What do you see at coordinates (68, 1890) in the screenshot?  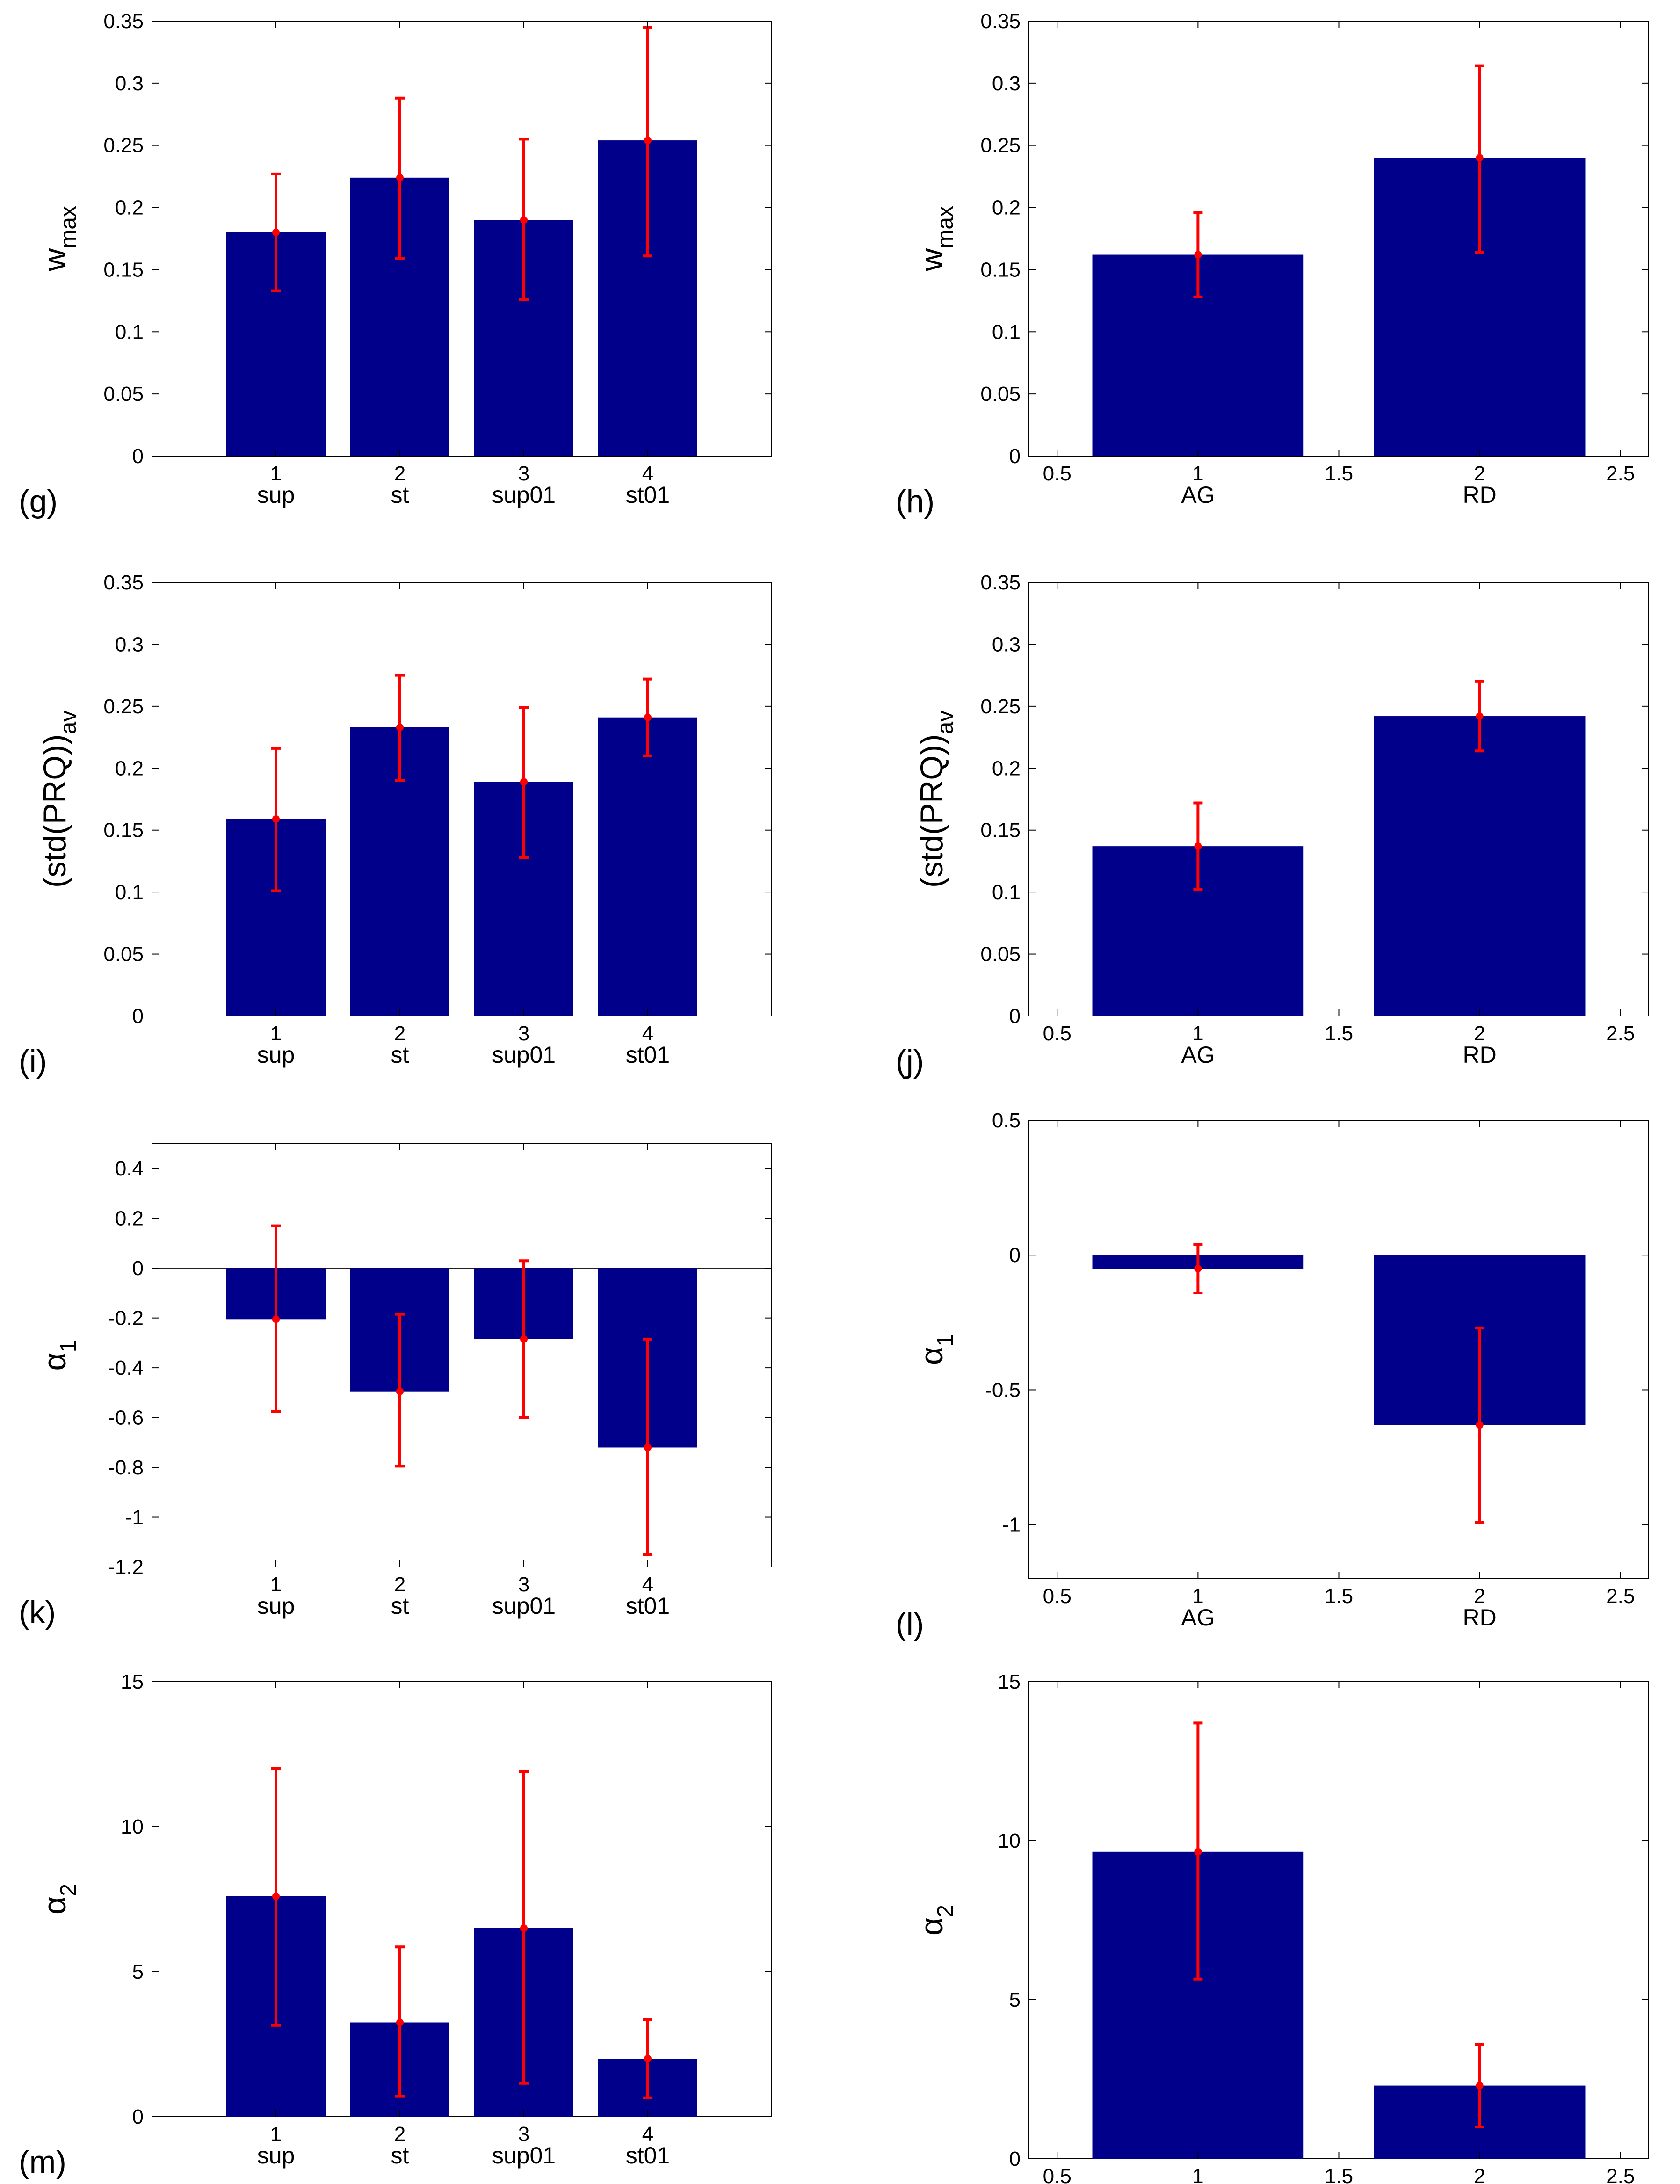 I see `y-axis-label-subscript: 2` at bounding box center [68, 1890].